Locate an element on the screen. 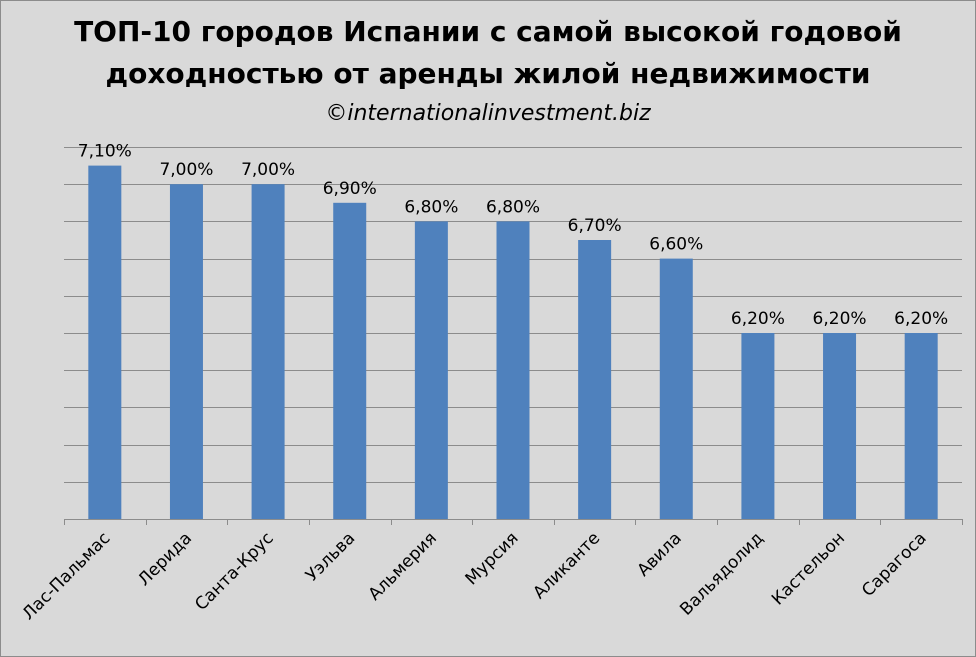  chart-subtitle: ©internationalinvestment.biz is located at coordinates (488, 113).